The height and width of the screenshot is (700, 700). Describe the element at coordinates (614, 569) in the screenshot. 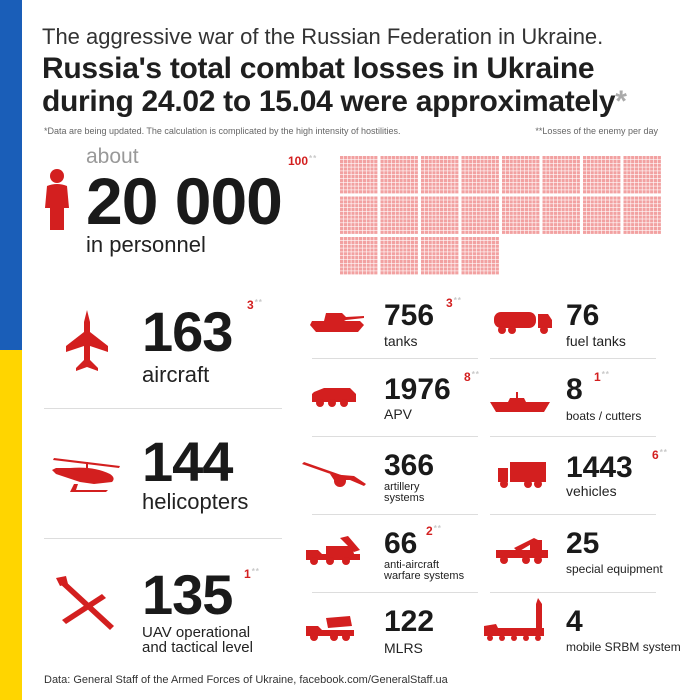

I see `special-equipment-label: special equipment` at that location.